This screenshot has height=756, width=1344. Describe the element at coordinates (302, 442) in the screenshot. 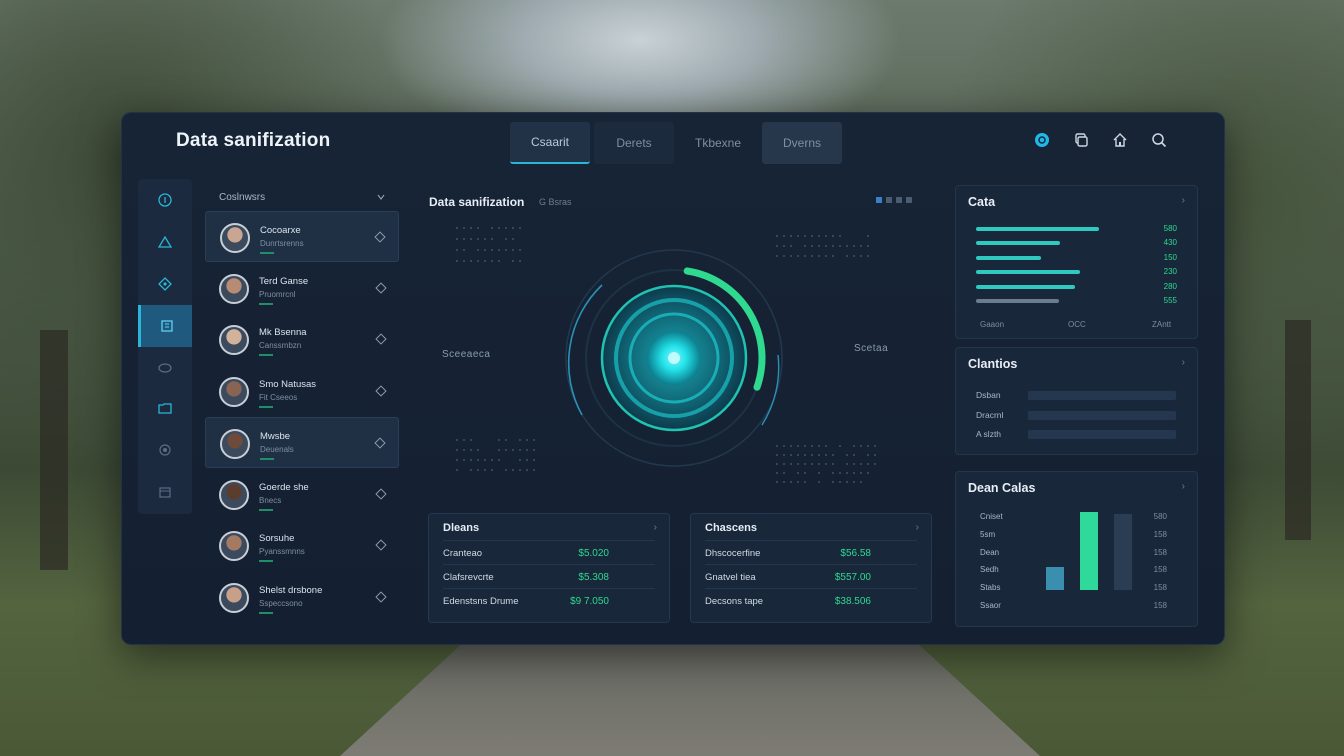

I see `user-list-item: Mwsbe Deuenals` at that location.